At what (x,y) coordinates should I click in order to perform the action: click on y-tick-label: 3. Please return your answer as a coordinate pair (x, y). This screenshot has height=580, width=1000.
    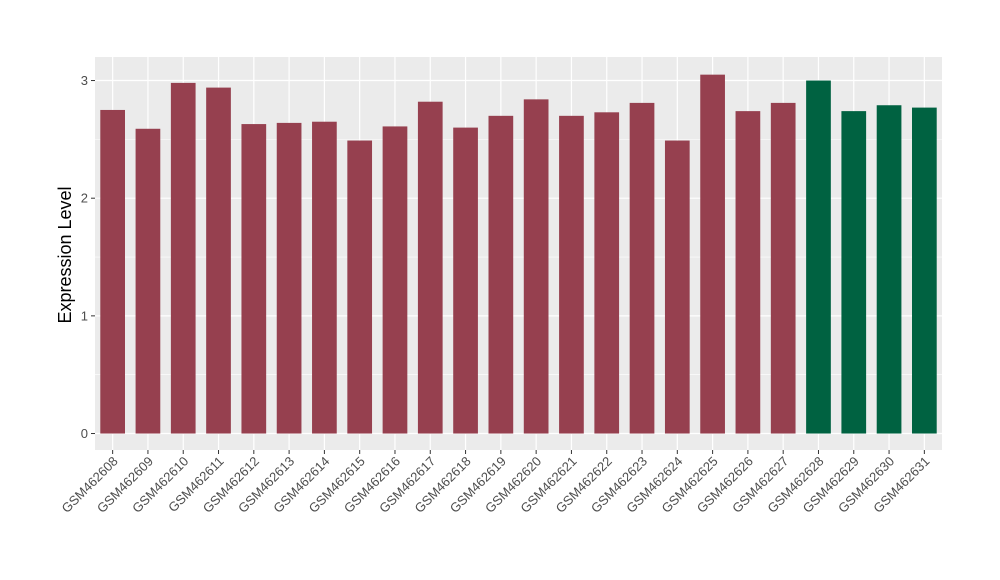
    Looking at the image, I should click on (84, 80).